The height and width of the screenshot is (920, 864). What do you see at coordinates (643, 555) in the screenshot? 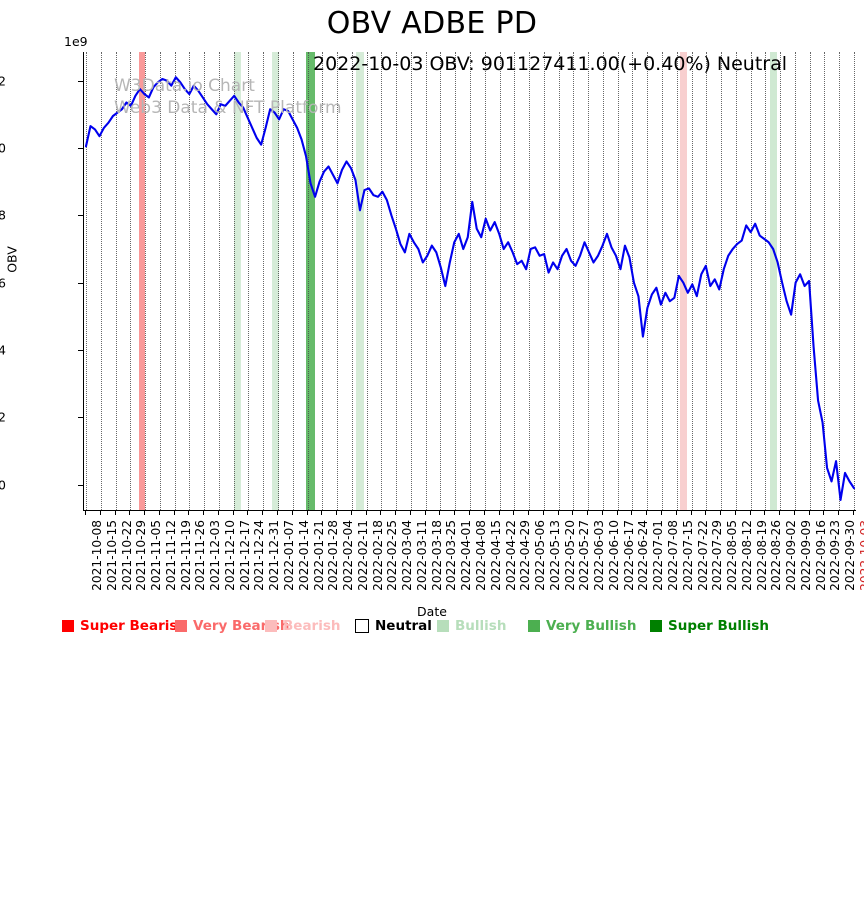
I see `x-axis-tick-label: 2022-06-24` at bounding box center [643, 555].